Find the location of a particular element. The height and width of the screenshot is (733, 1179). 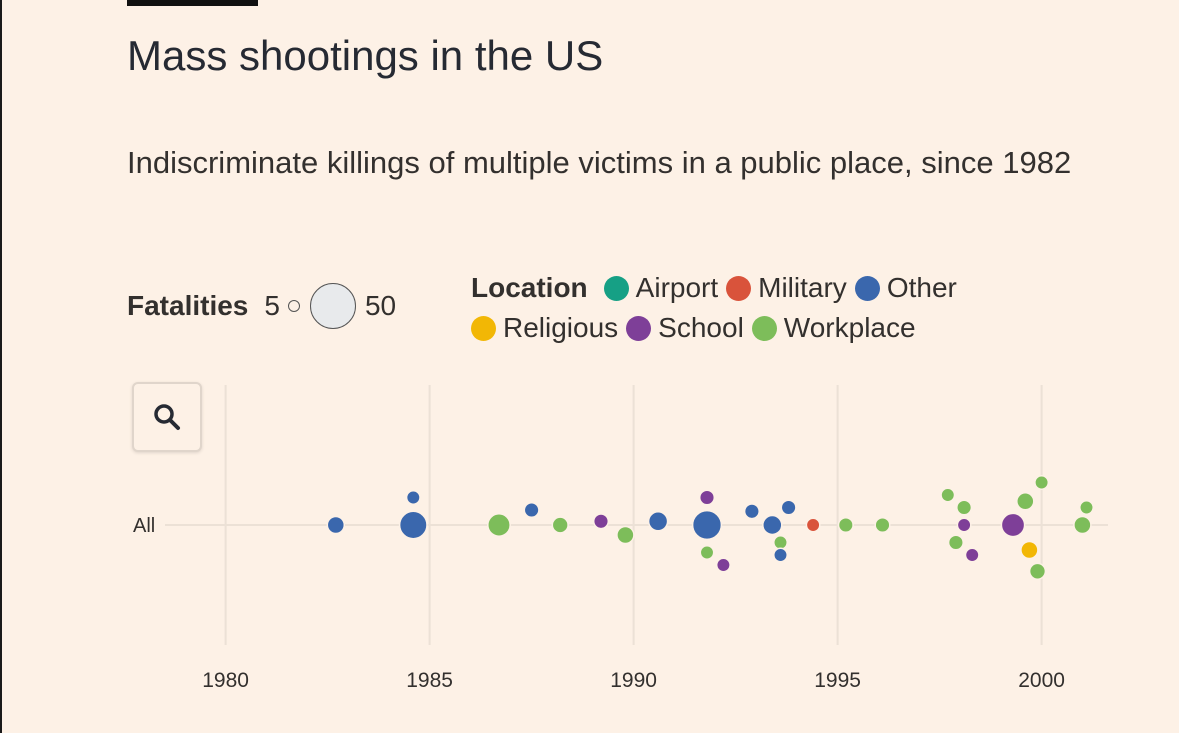

x-tick-label: 1995 is located at coordinates (837, 680).